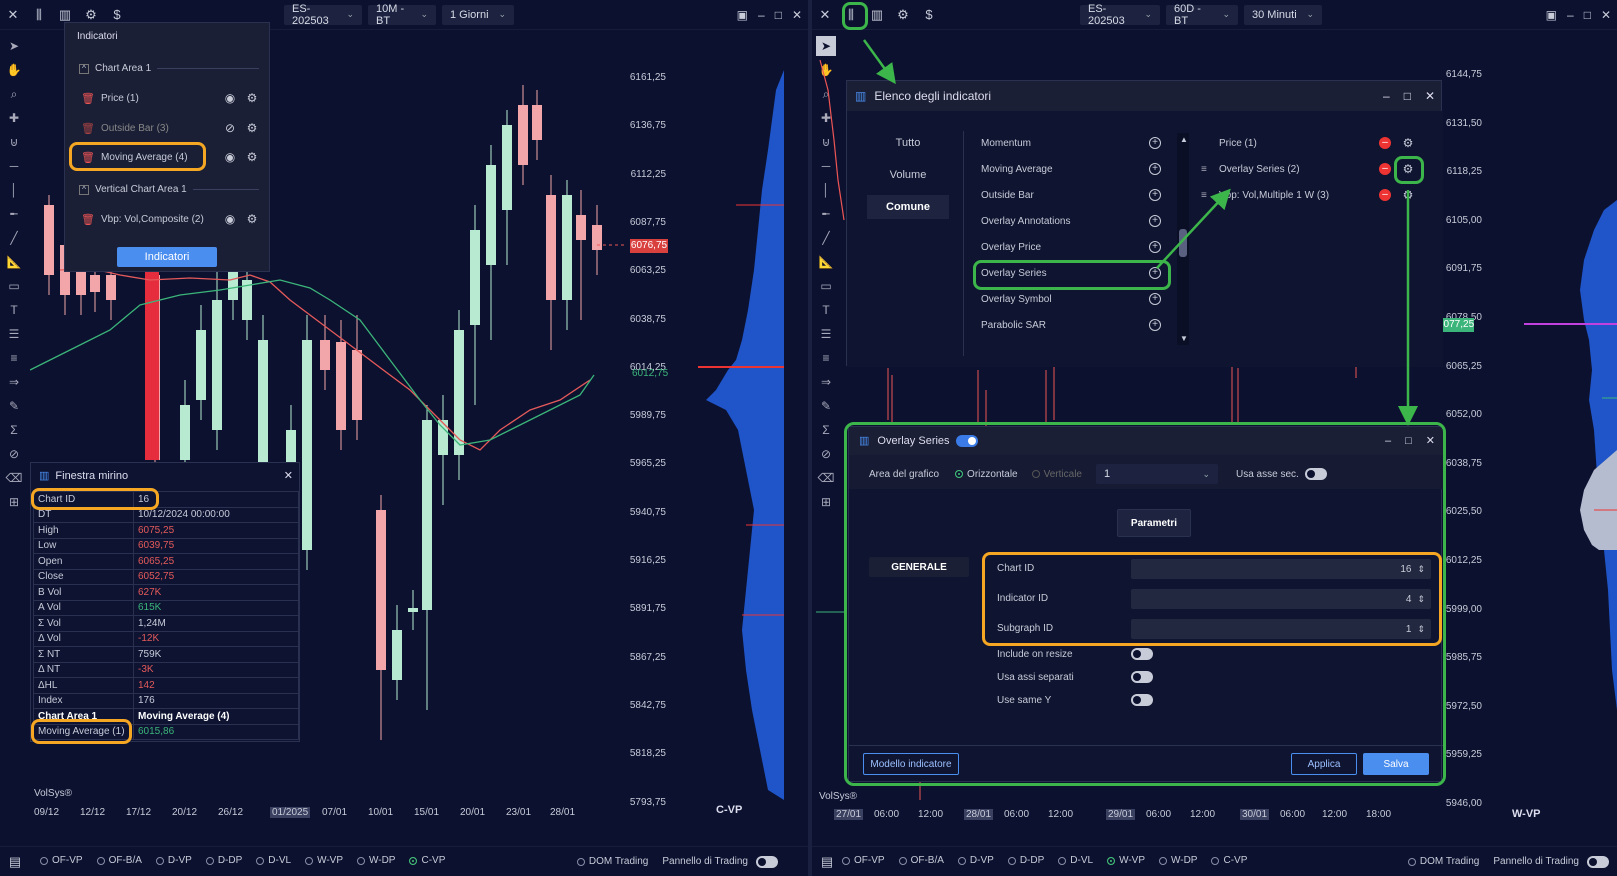 This screenshot has height=876, width=1617. I want to click on category-comune: Comune, so click(908, 207).